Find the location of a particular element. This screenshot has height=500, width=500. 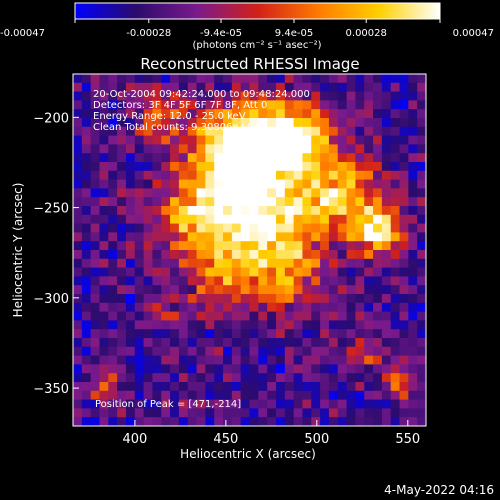

header-line-time: 20-Oct-2004 09:42:24.000 to 09:48:24.000 is located at coordinates (201, 94).